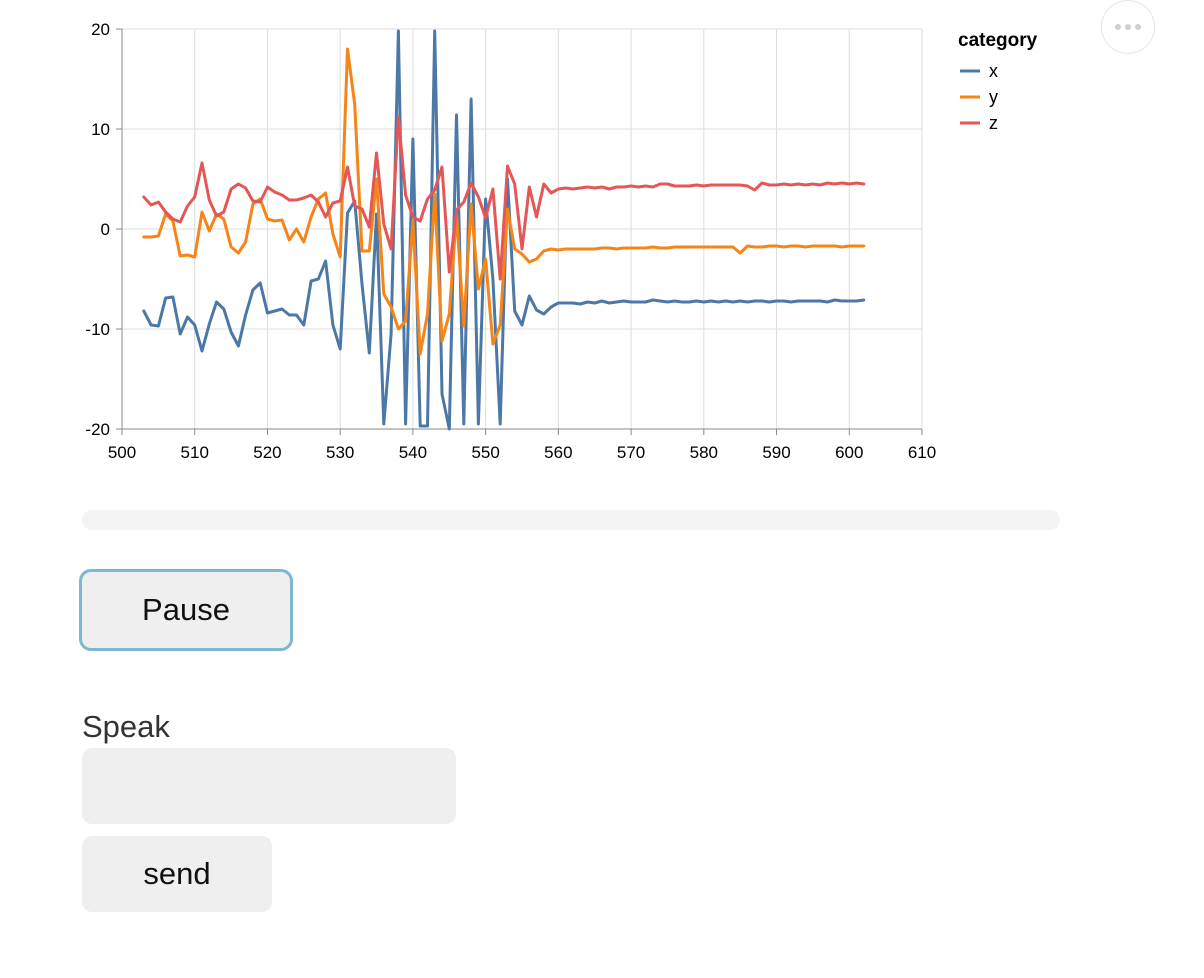 This screenshot has height=978, width=1204. Describe the element at coordinates (993, 97) in the screenshot. I see `legend-label-y: y` at that location.